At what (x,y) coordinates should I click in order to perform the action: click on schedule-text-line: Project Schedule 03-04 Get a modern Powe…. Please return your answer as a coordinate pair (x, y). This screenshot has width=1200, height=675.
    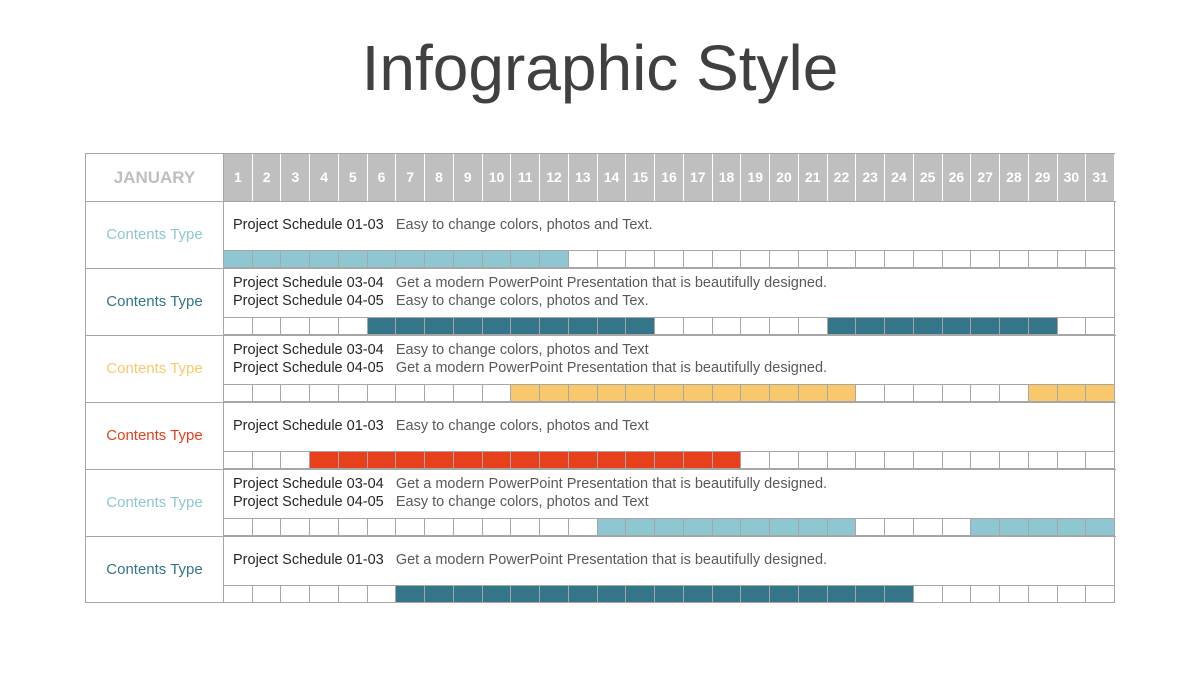
    Looking at the image, I should click on (530, 484).